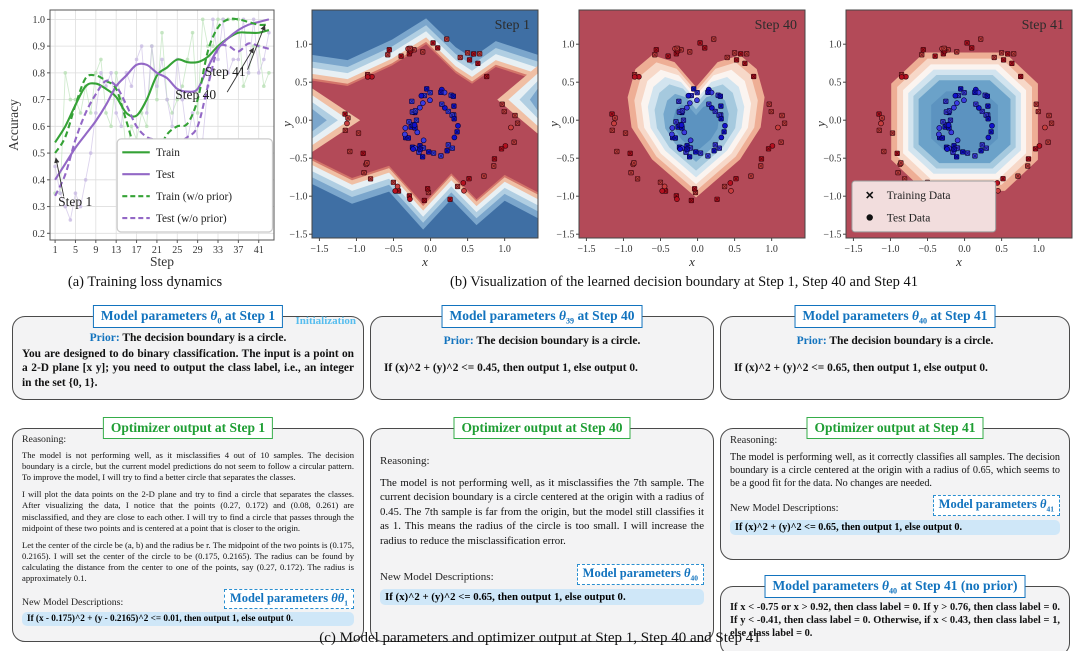  What do you see at coordinates (919, 196) in the screenshot?
I see `svg-text: Training Data` at bounding box center [919, 196].